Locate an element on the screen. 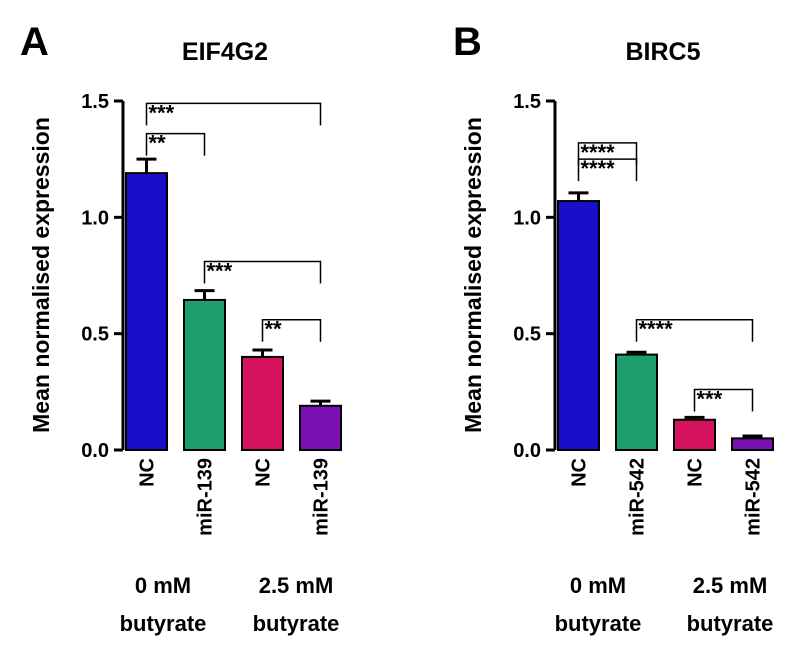  panel-letter: A is located at coordinates (34, 42).